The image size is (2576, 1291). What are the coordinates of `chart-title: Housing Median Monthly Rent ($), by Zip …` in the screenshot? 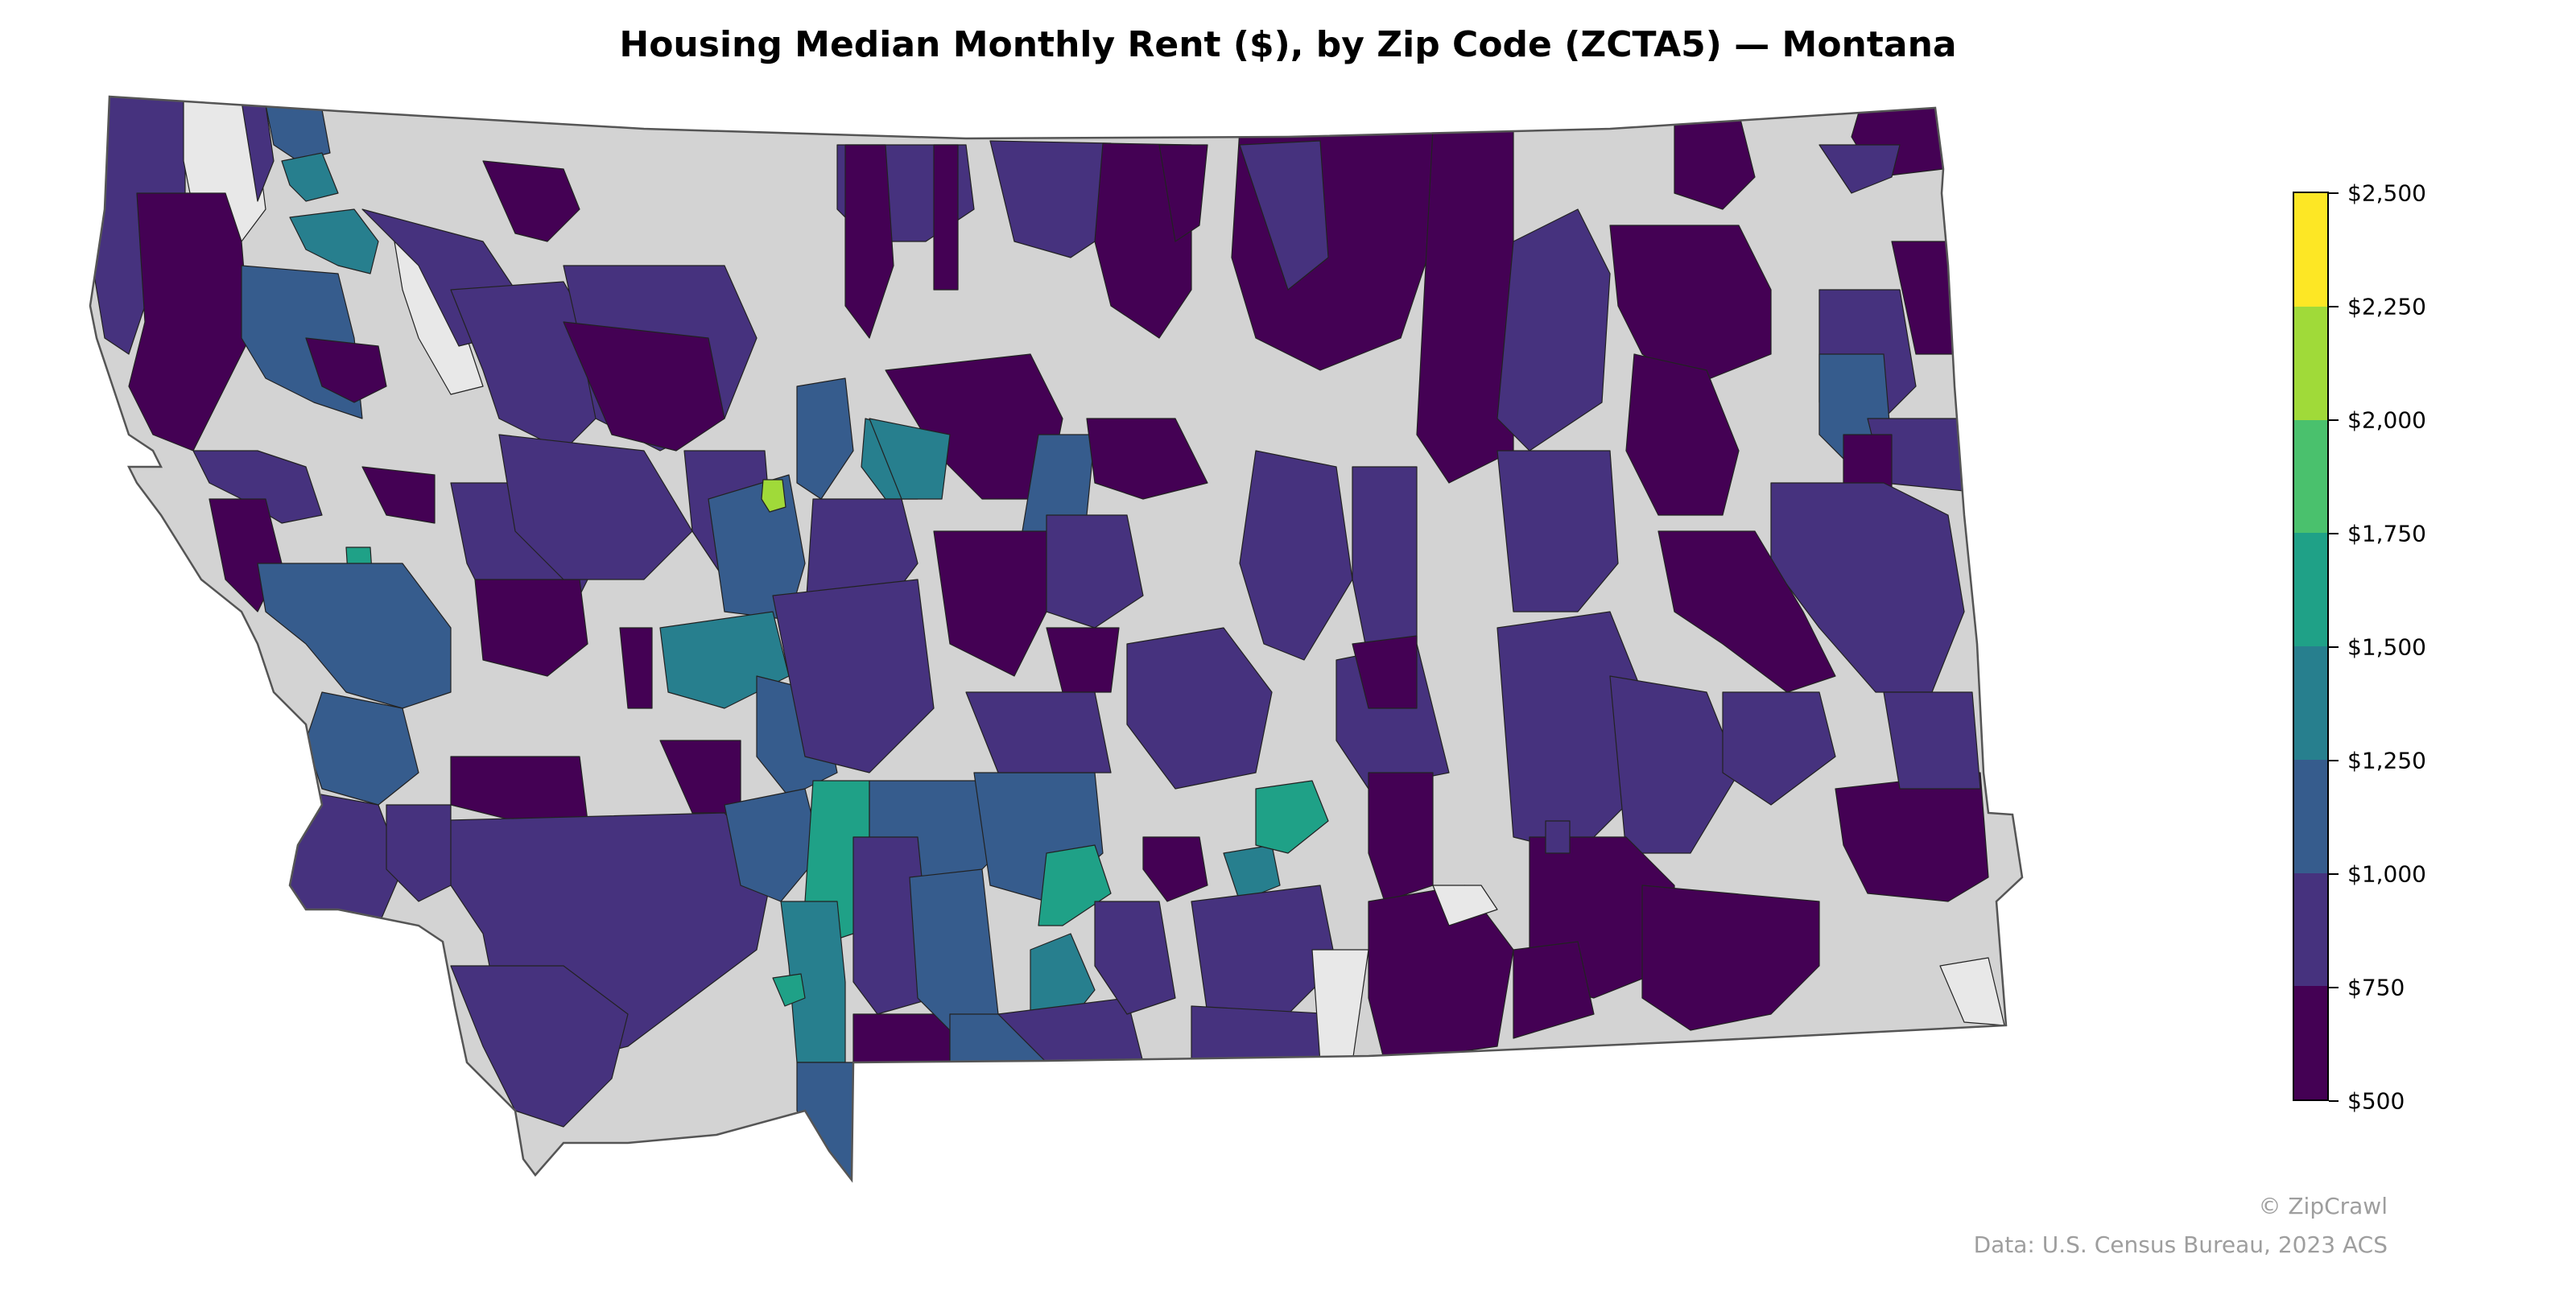 It's located at (1288, 44).